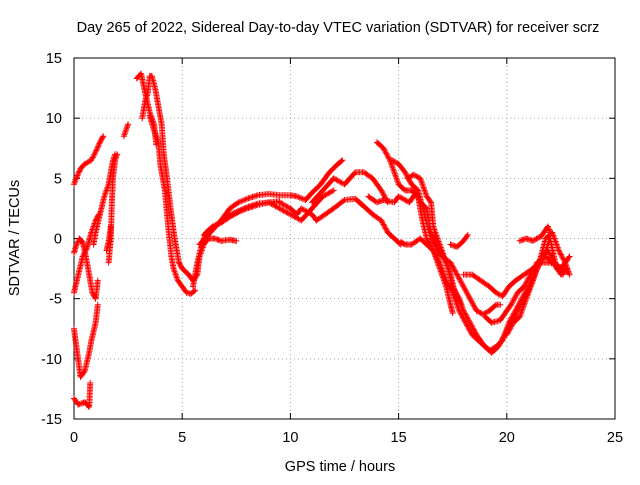  Describe the element at coordinates (399, 438) in the screenshot. I see `x-tick-label: 15` at that location.